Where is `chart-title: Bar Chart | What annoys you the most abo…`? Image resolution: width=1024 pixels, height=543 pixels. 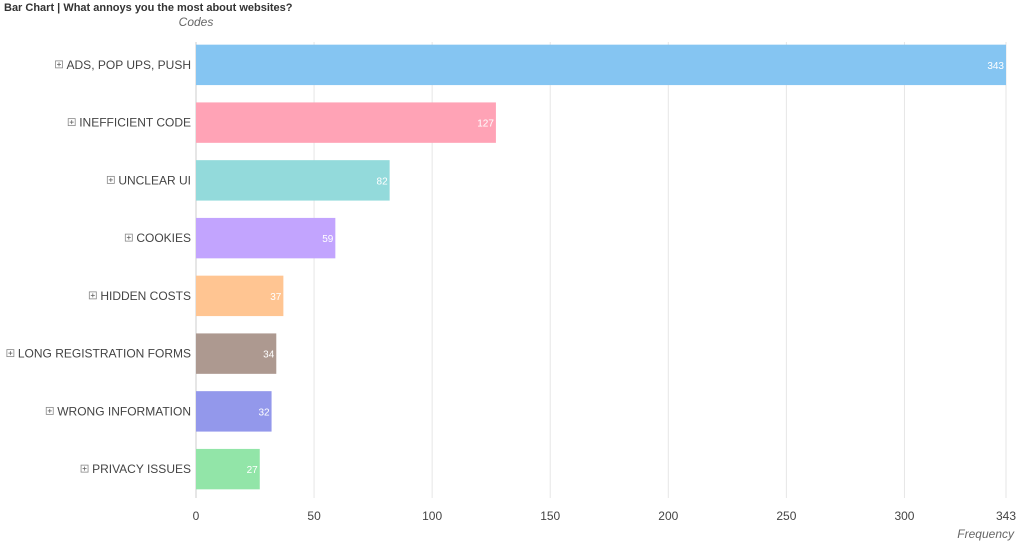
chart-title: Bar Chart | What annoys you the most abo… is located at coordinates (148, 8).